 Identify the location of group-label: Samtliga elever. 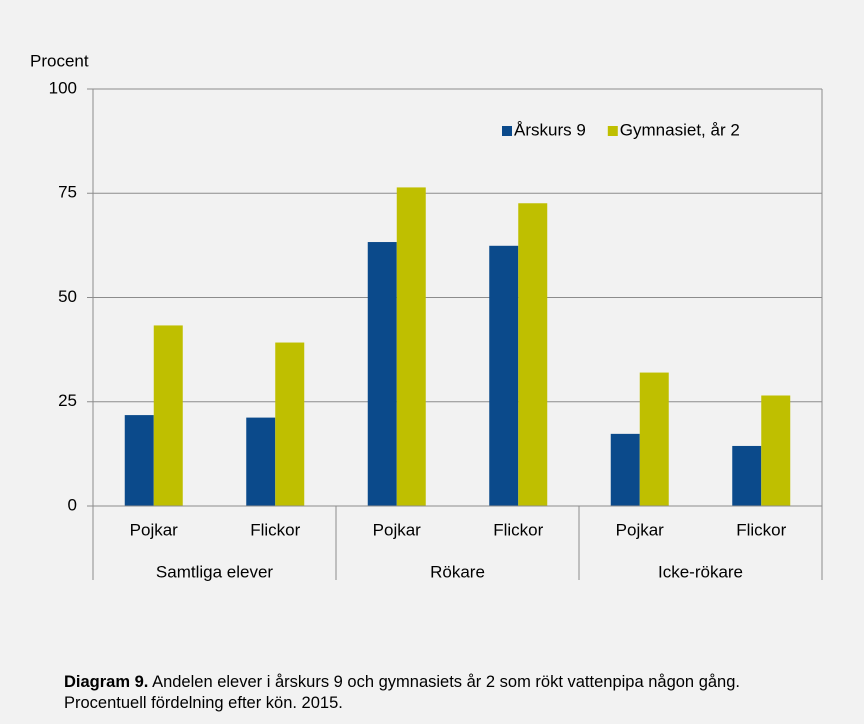
(215, 571).